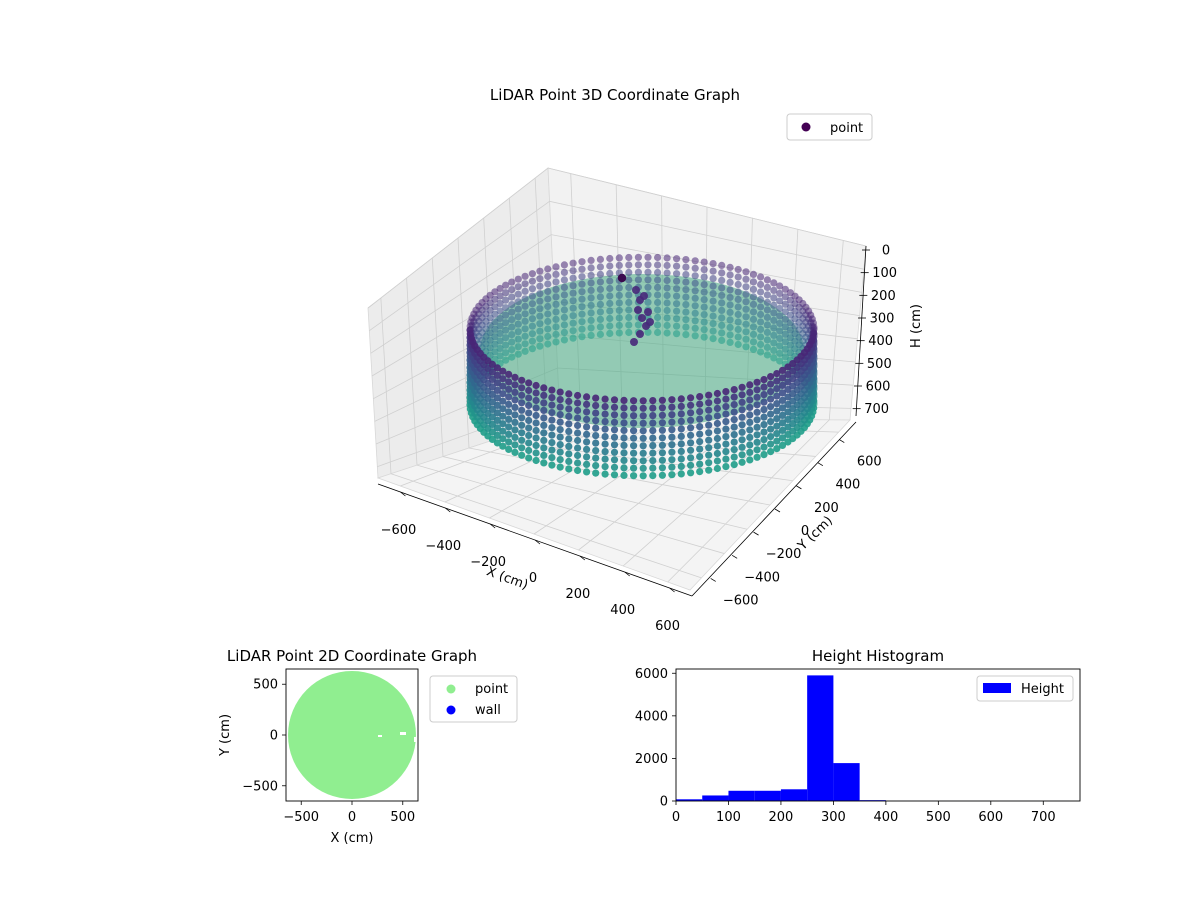 The height and width of the screenshot is (900, 1200). What do you see at coordinates (938, 817) in the screenshot?
I see `hist-x-tick-label-5: 500` at bounding box center [938, 817].